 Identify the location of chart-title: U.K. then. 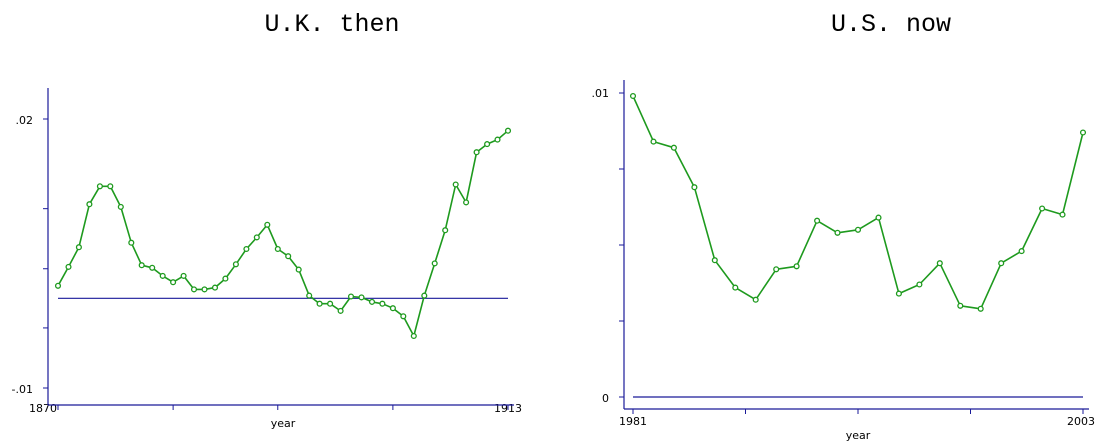
(331, 24).